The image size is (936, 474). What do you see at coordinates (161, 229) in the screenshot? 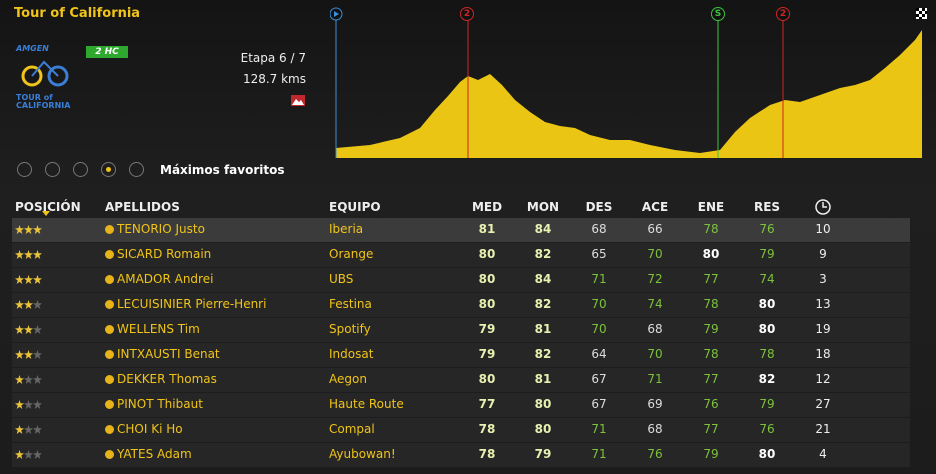
I see `rider-name: TENORIO Justo` at bounding box center [161, 229].